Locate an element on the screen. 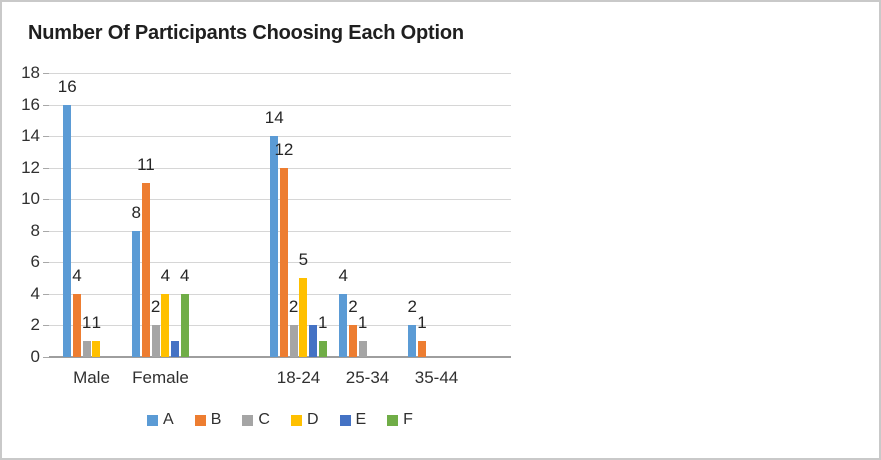 This screenshot has height=460, width=881. data-label-c-Female: 2 is located at coordinates (155, 307).